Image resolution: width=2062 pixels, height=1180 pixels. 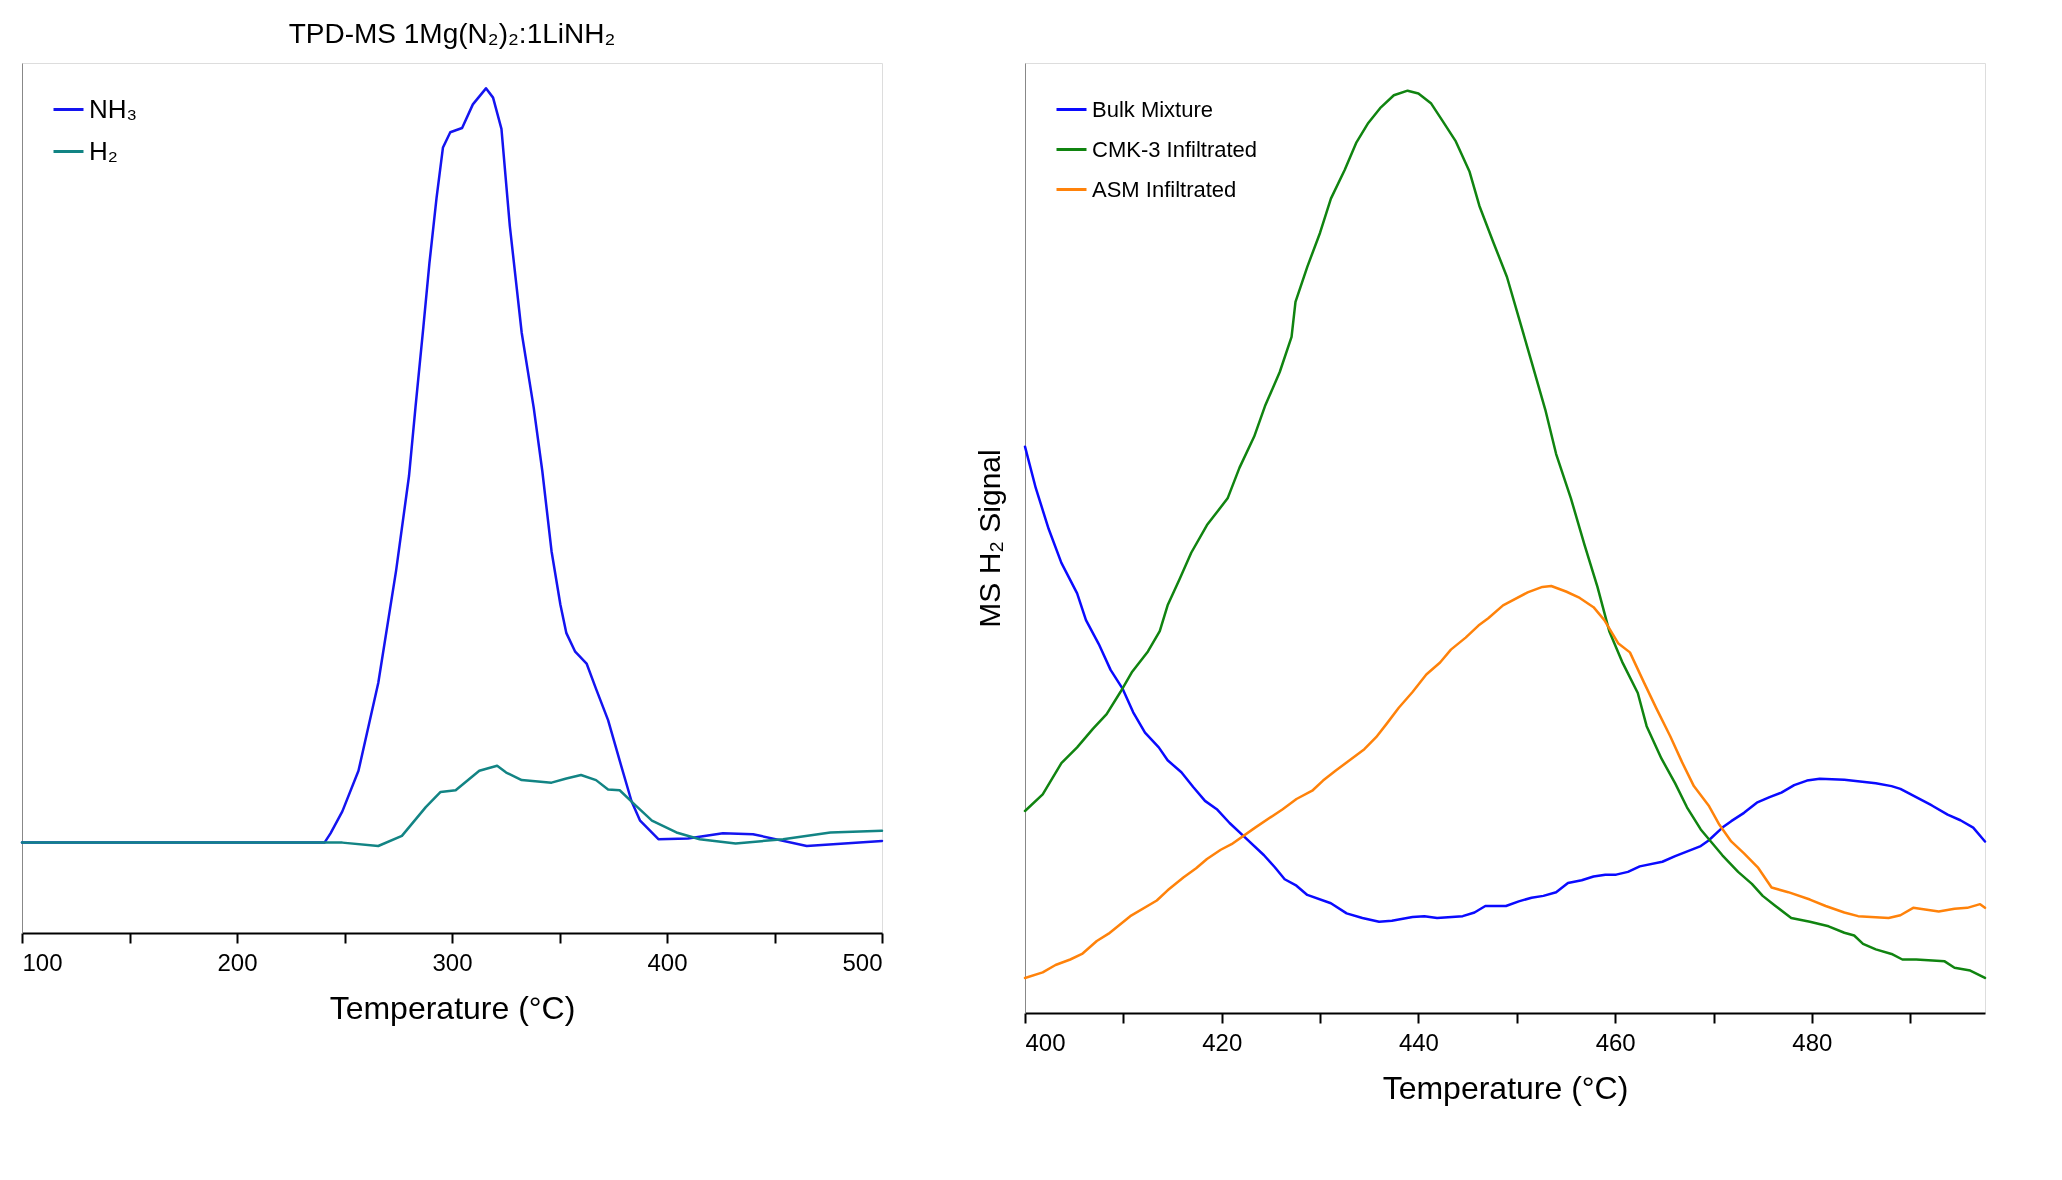 I want to click on legend-label: H₂, so click(x=103, y=150).